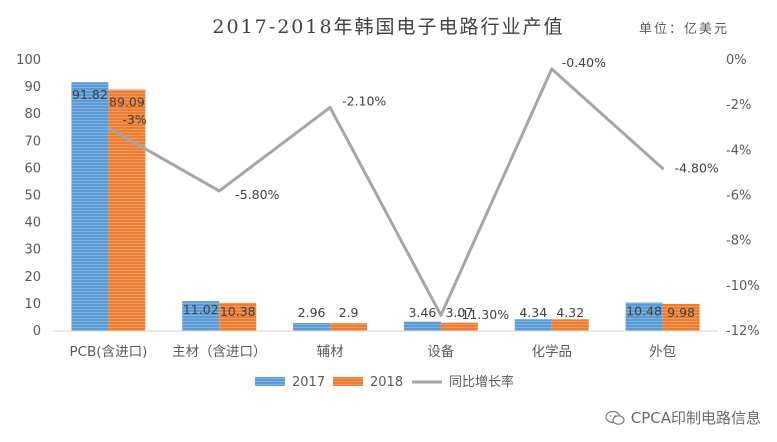 The image size is (777, 442). Describe the element at coordinates (32, 250) in the screenshot. I see `left-tick-label: 30` at that location.